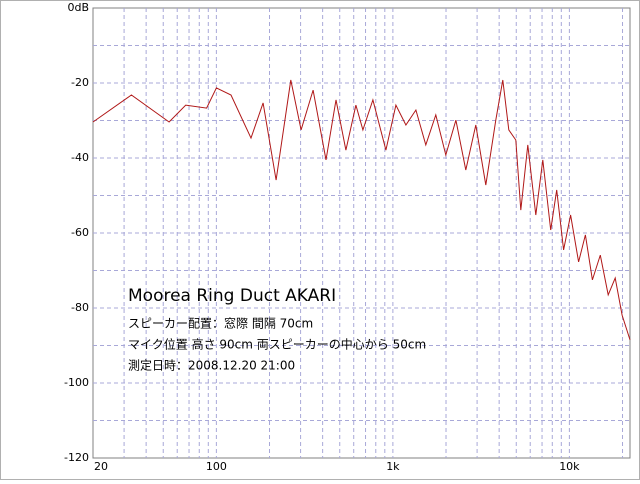 The image size is (640, 484). Describe the element at coordinates (78, 7) in the screenshot. I see `y-tick-label: 0dB` at that location.